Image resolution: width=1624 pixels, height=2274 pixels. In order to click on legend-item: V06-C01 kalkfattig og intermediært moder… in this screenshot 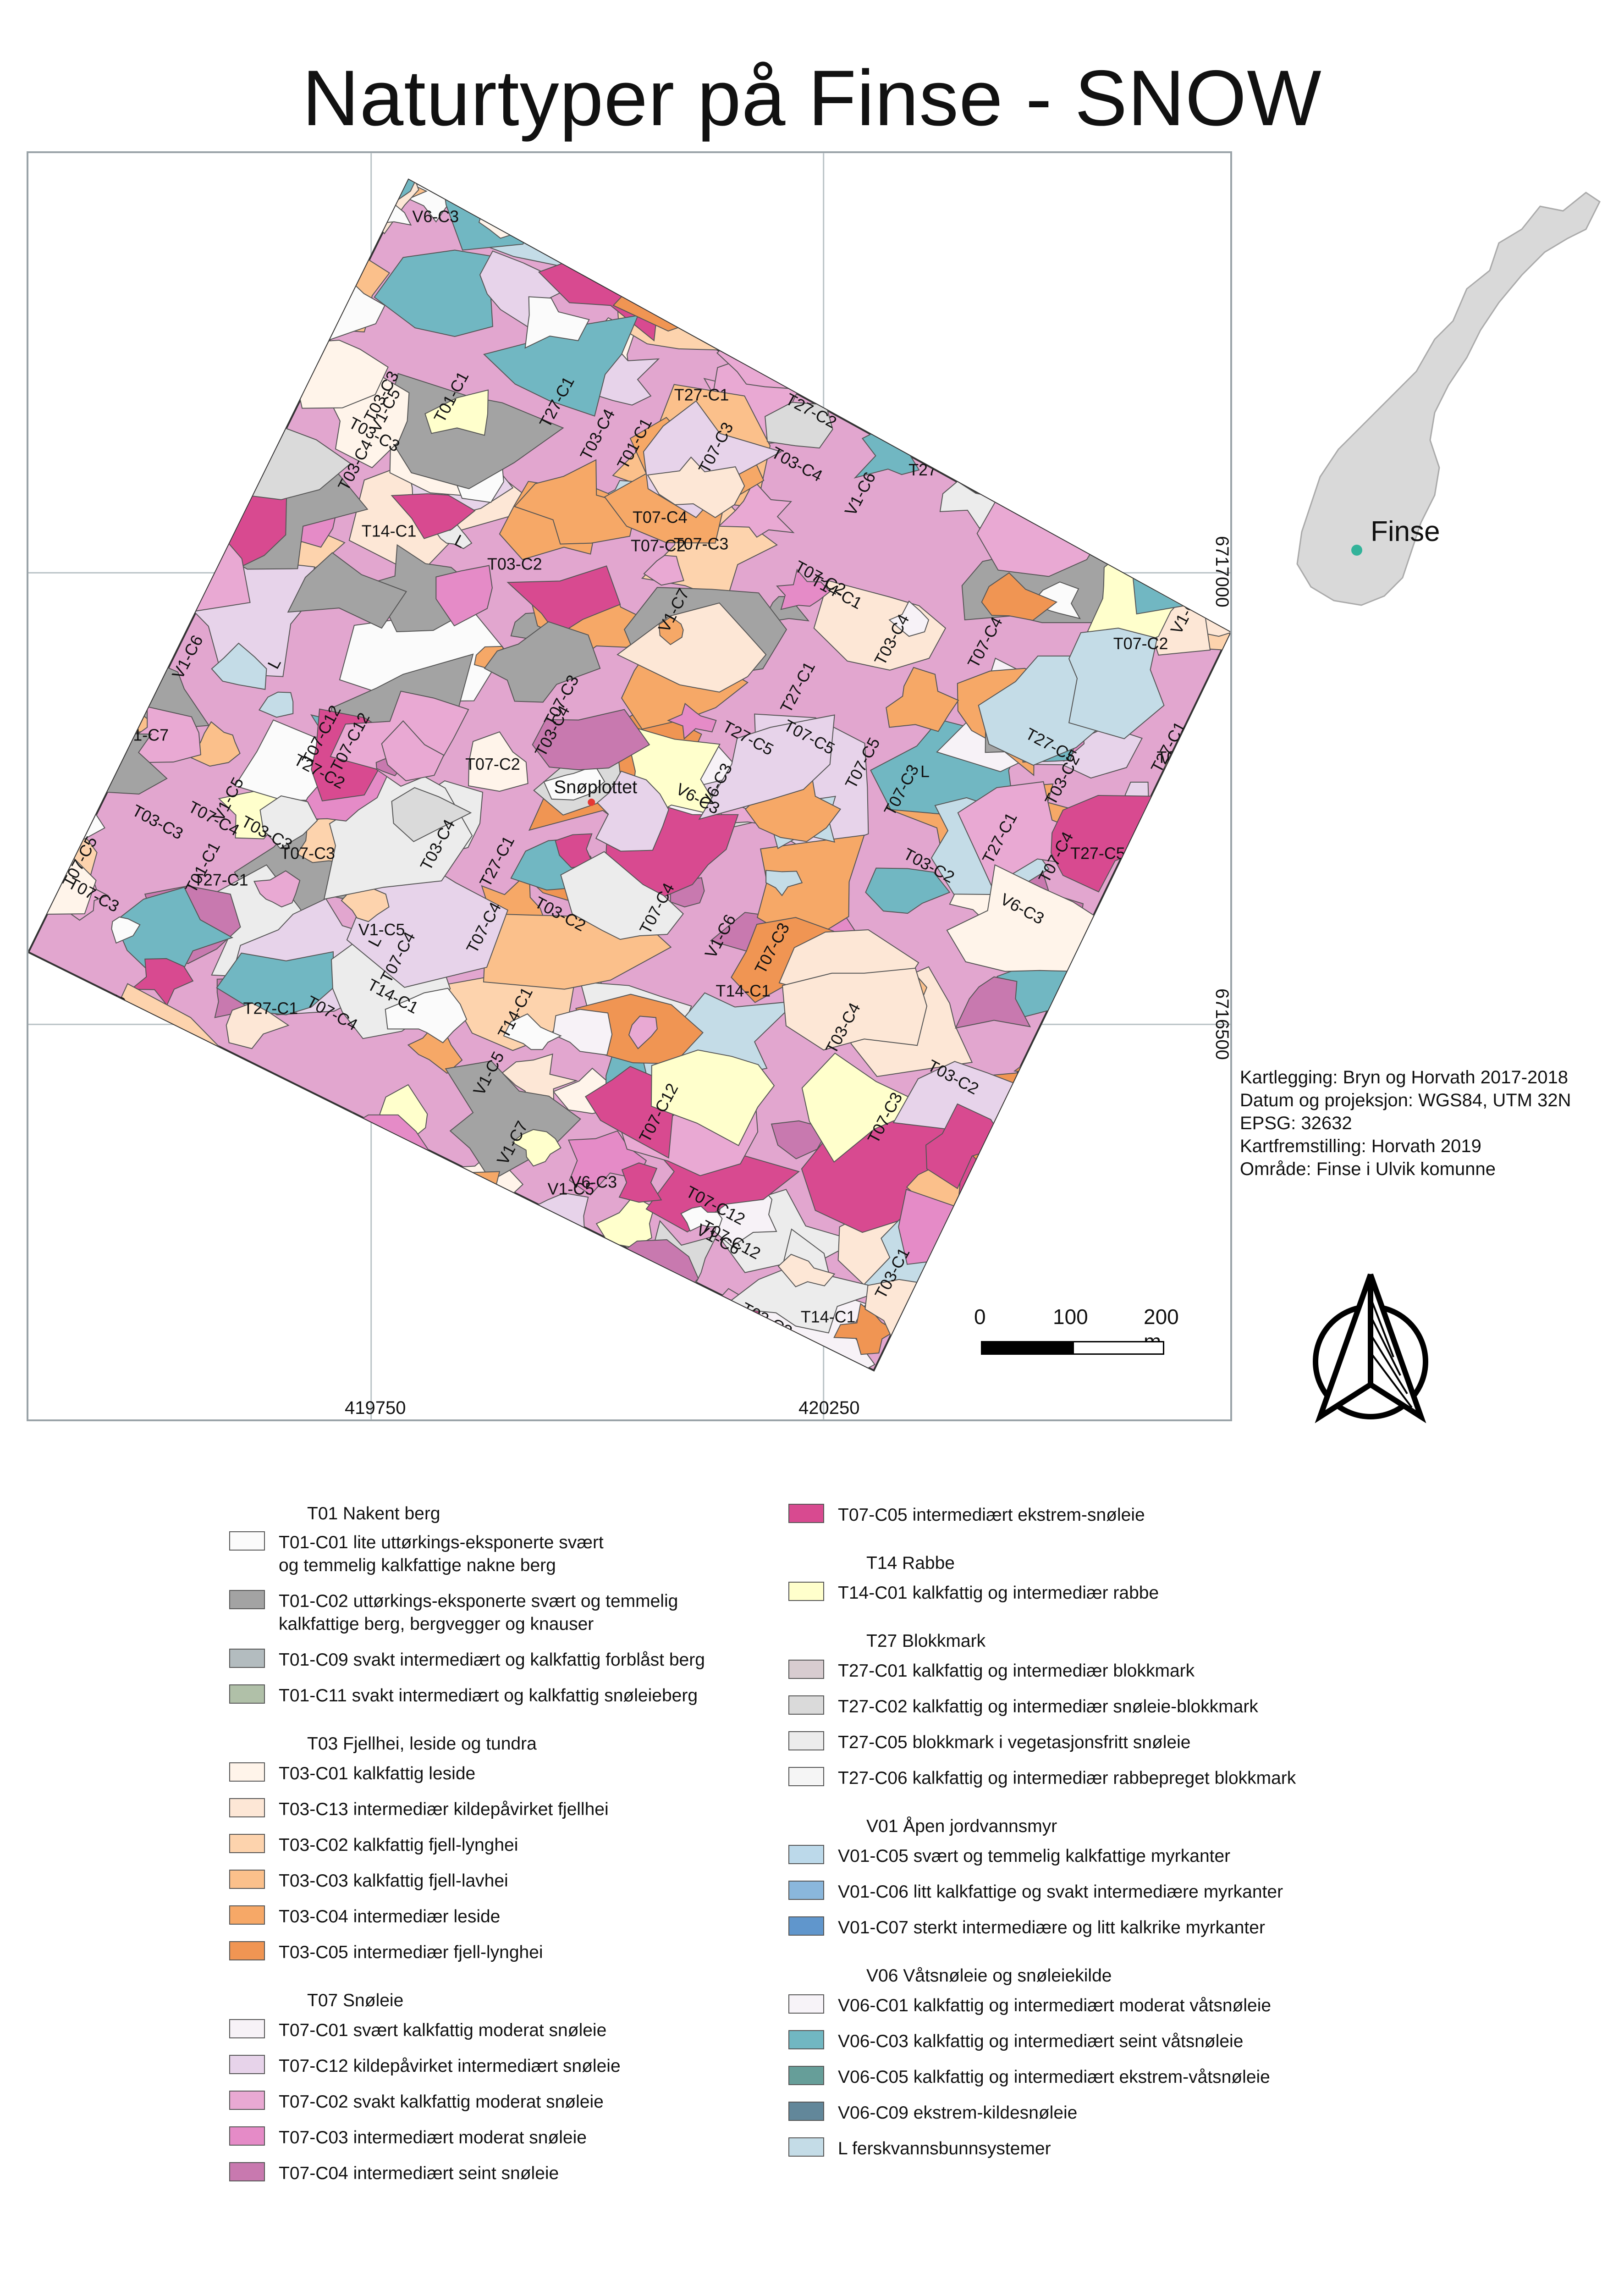, I will do `click(1029, 2006)`.